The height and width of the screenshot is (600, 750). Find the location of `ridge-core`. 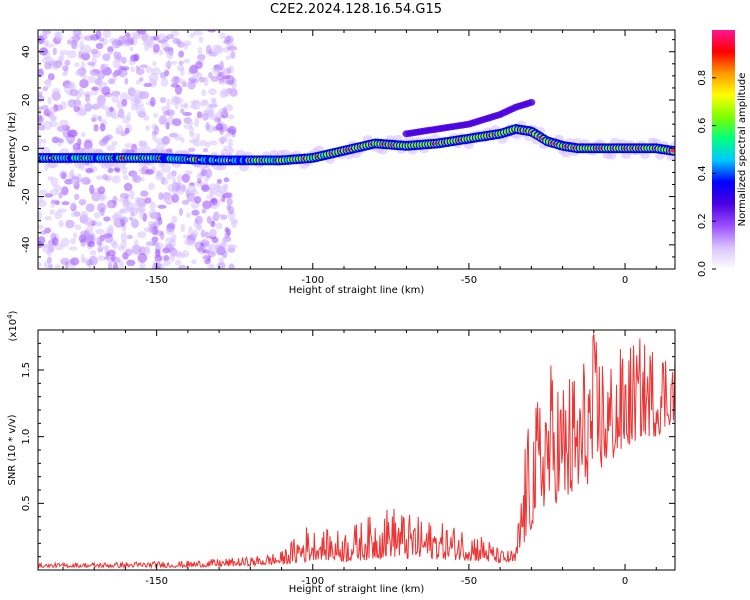

ridge-core is located at coordinates (672, 150).